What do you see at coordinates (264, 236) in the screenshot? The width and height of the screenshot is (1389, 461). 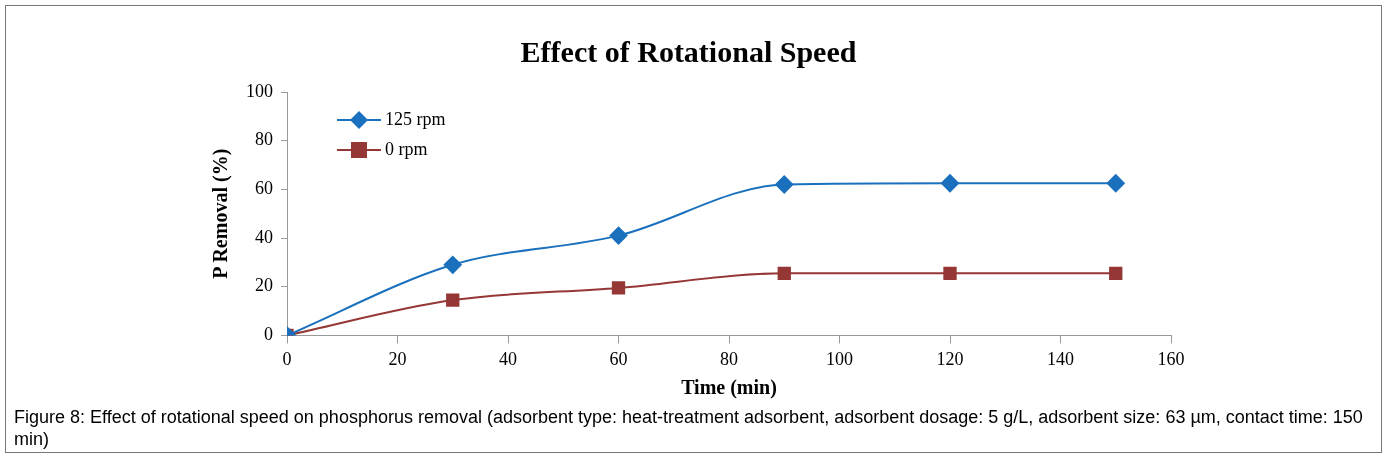 I see `y-tick-label: 40` at bounding box center [264, 236].